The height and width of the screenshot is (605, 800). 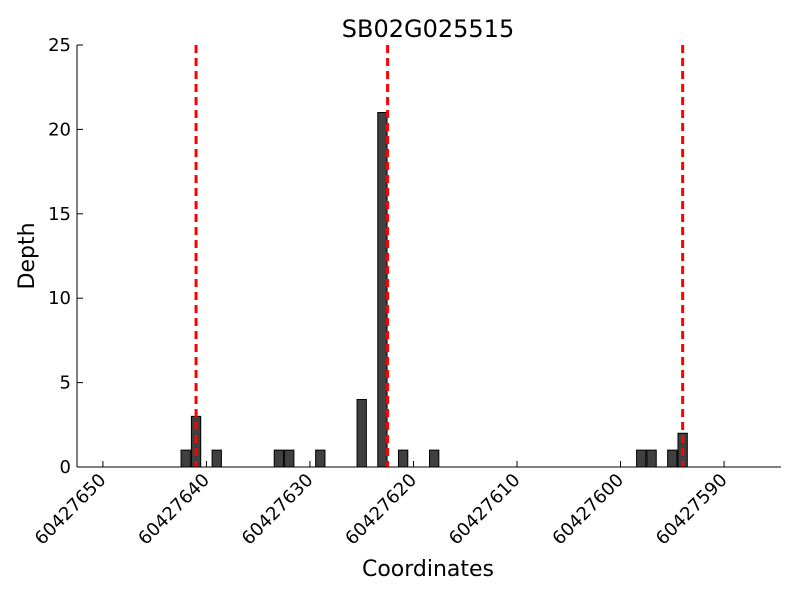 What do you see at coordinates (65, 383) in the screenshot?
I see `y-tick-label: 5` at bounding box center [65, 383].